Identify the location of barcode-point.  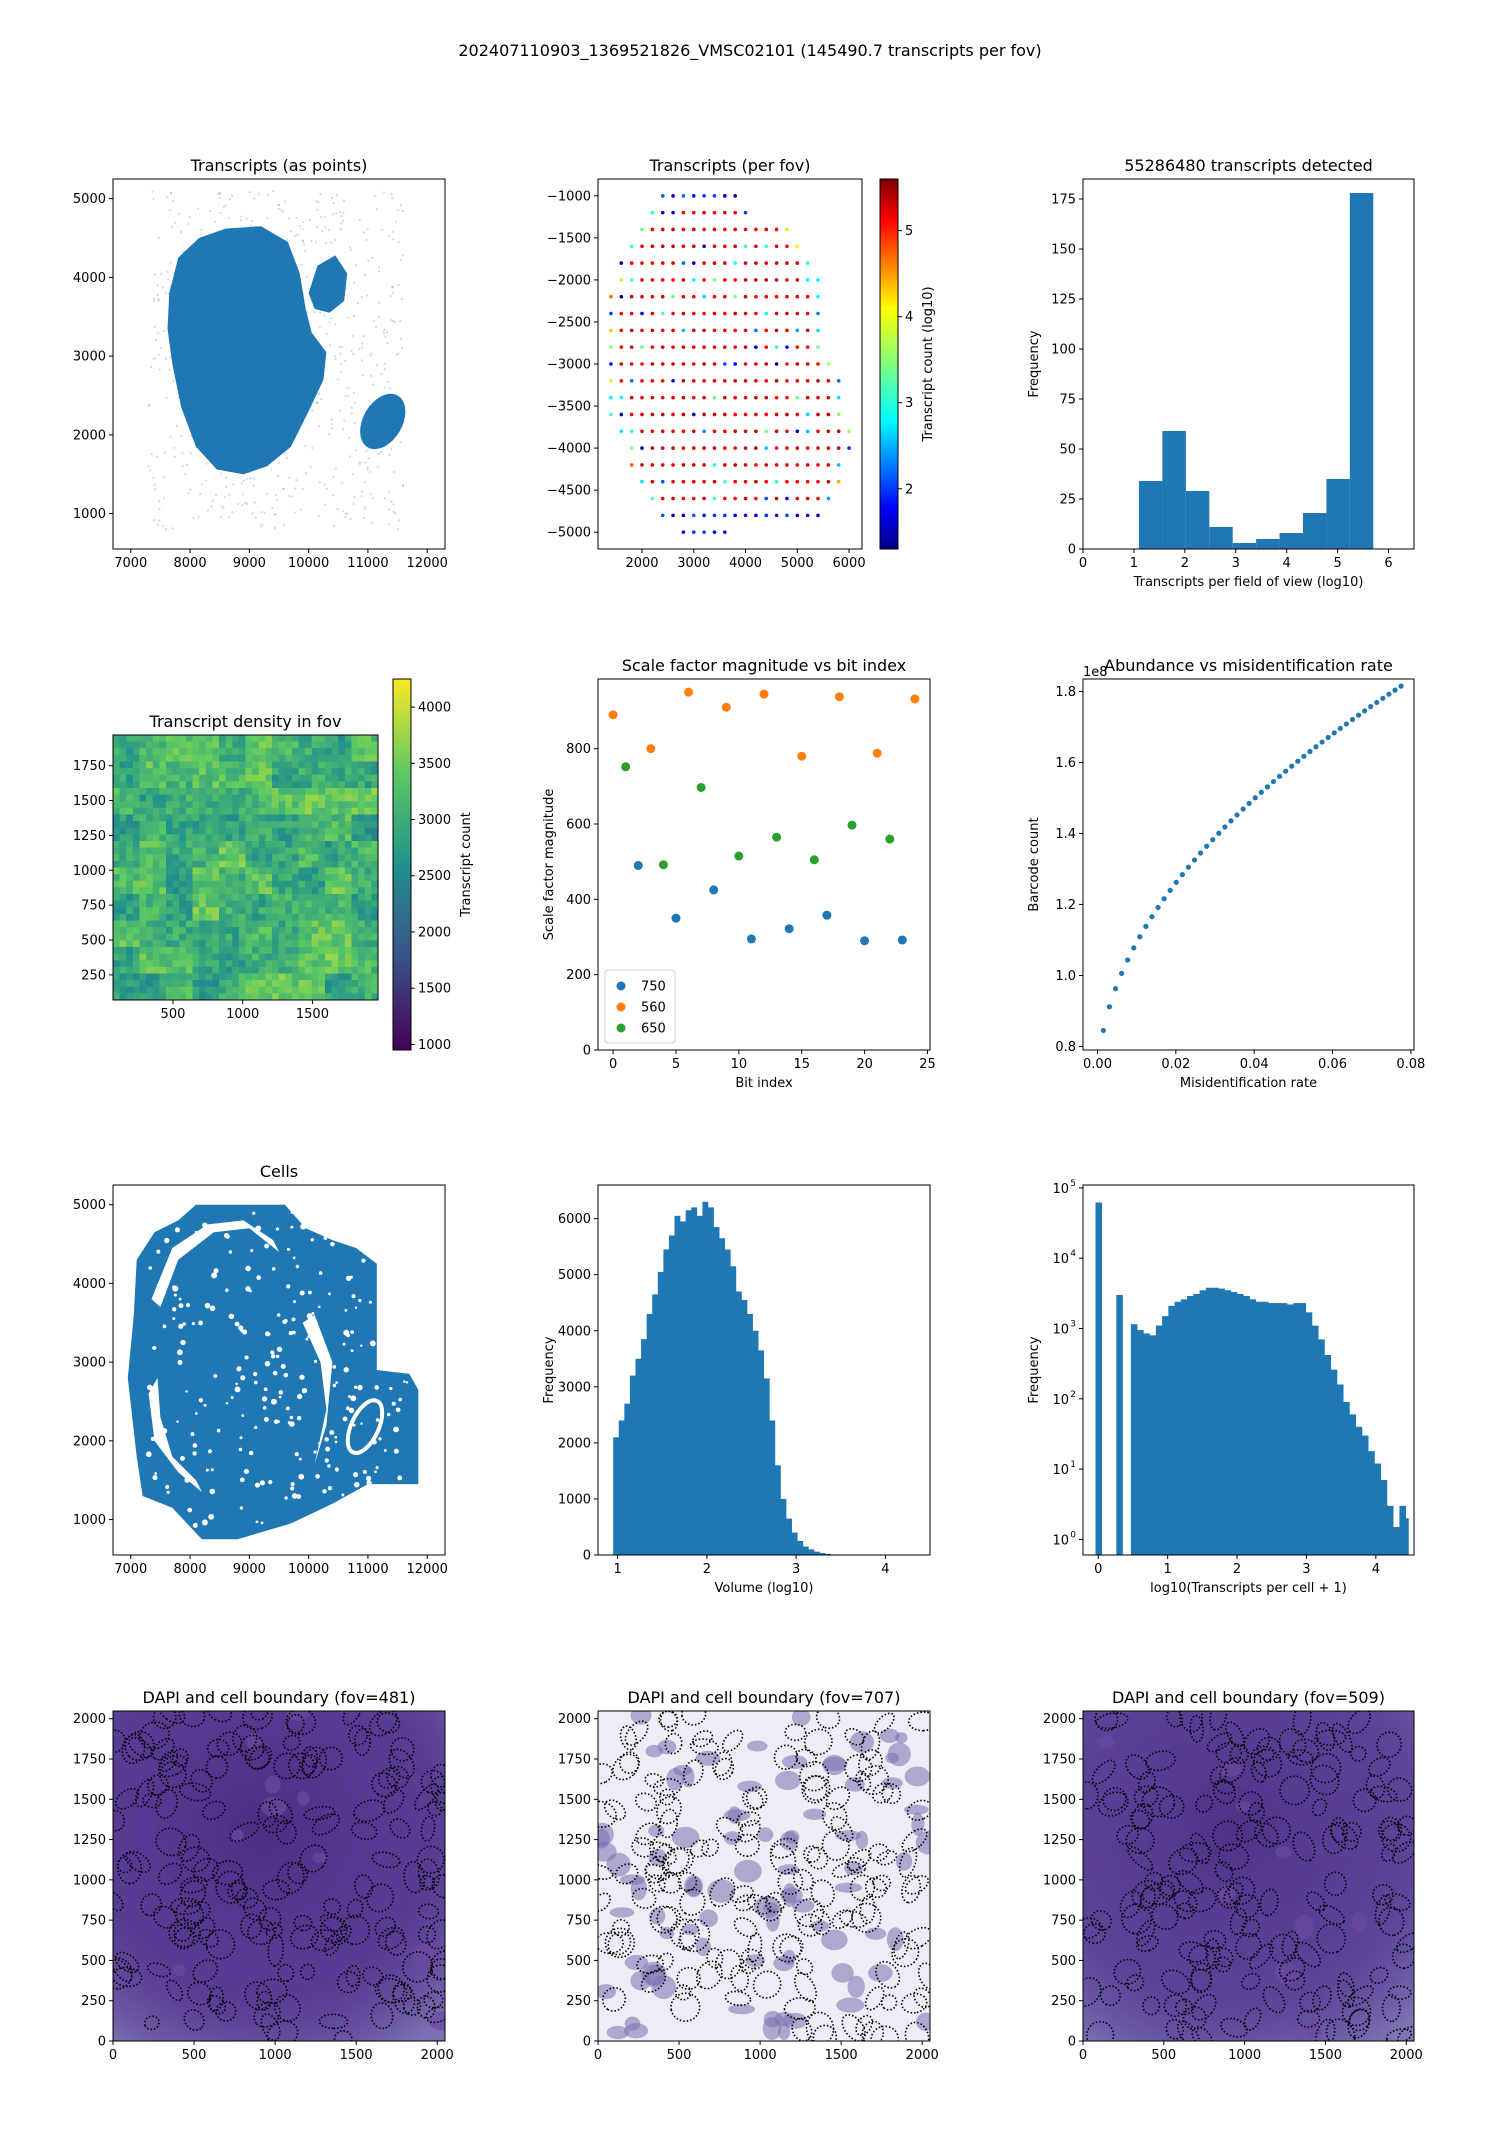
(1219, 833).